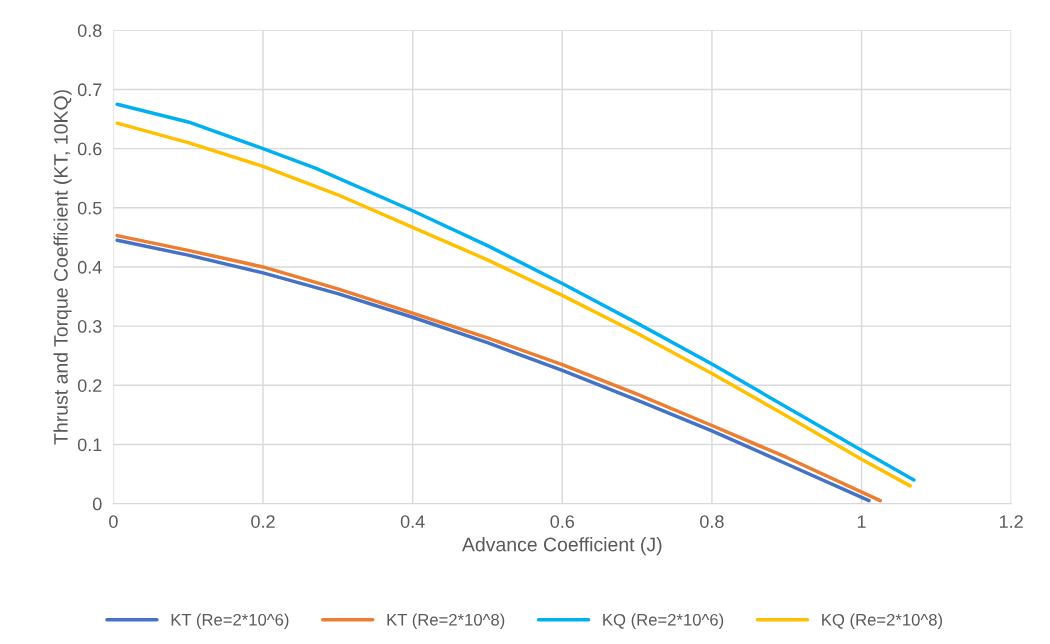  What do you see at coordinates (561, 546) in the screenshot?
I see `x-axis-title: Advance Coefficient (J)` at bounding box center [561, 546].